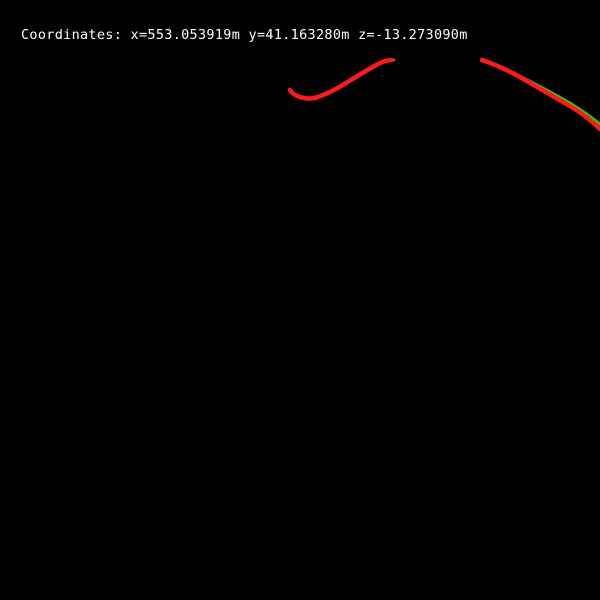 The width and height of the screenshot is (600, 600). I want to click on ground-truth-path, so click(488, 92).